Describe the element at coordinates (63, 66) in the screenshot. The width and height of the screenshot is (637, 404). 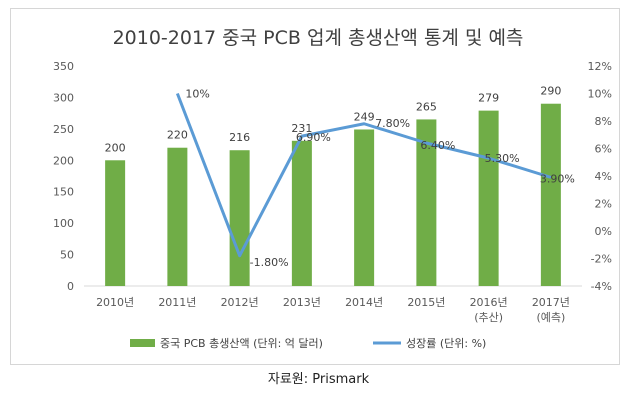
I see `y-left-tick-label: 350` at that location.